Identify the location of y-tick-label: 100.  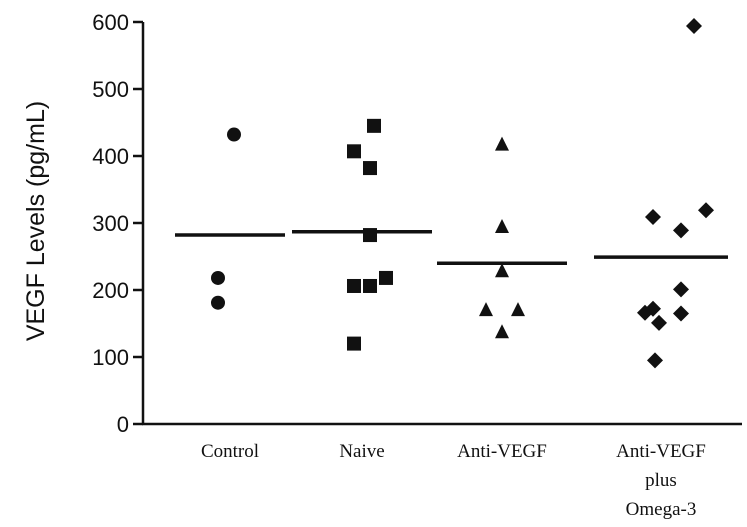
(110, 357).